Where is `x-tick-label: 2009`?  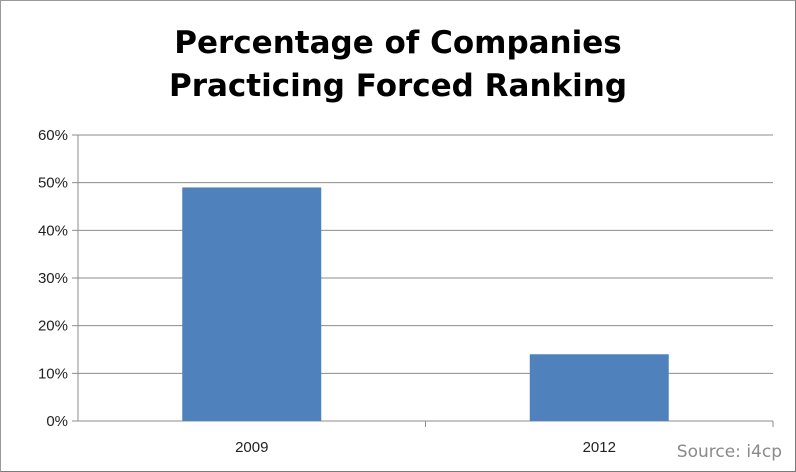
x-tick-label: 2009 is located at coordinates (251, 447).